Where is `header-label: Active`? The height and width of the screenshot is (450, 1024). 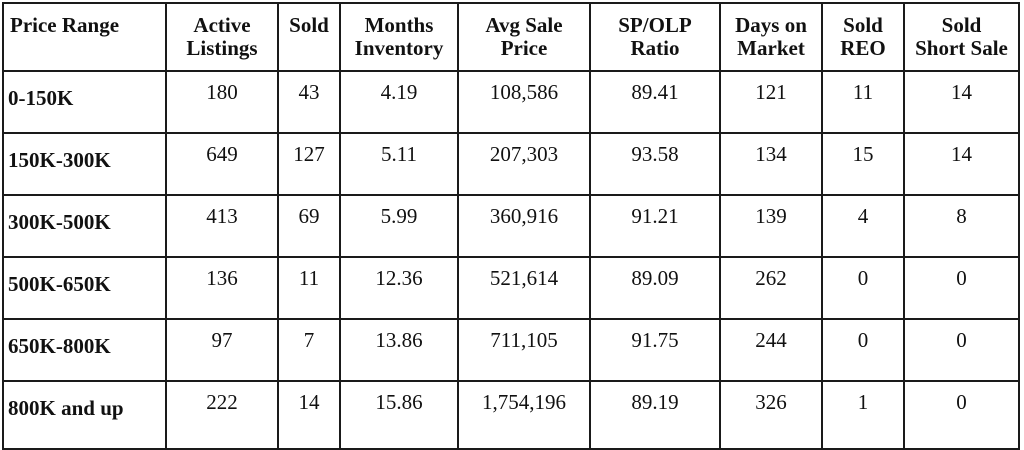
header-label: Active is located at coordinates (222, 25).